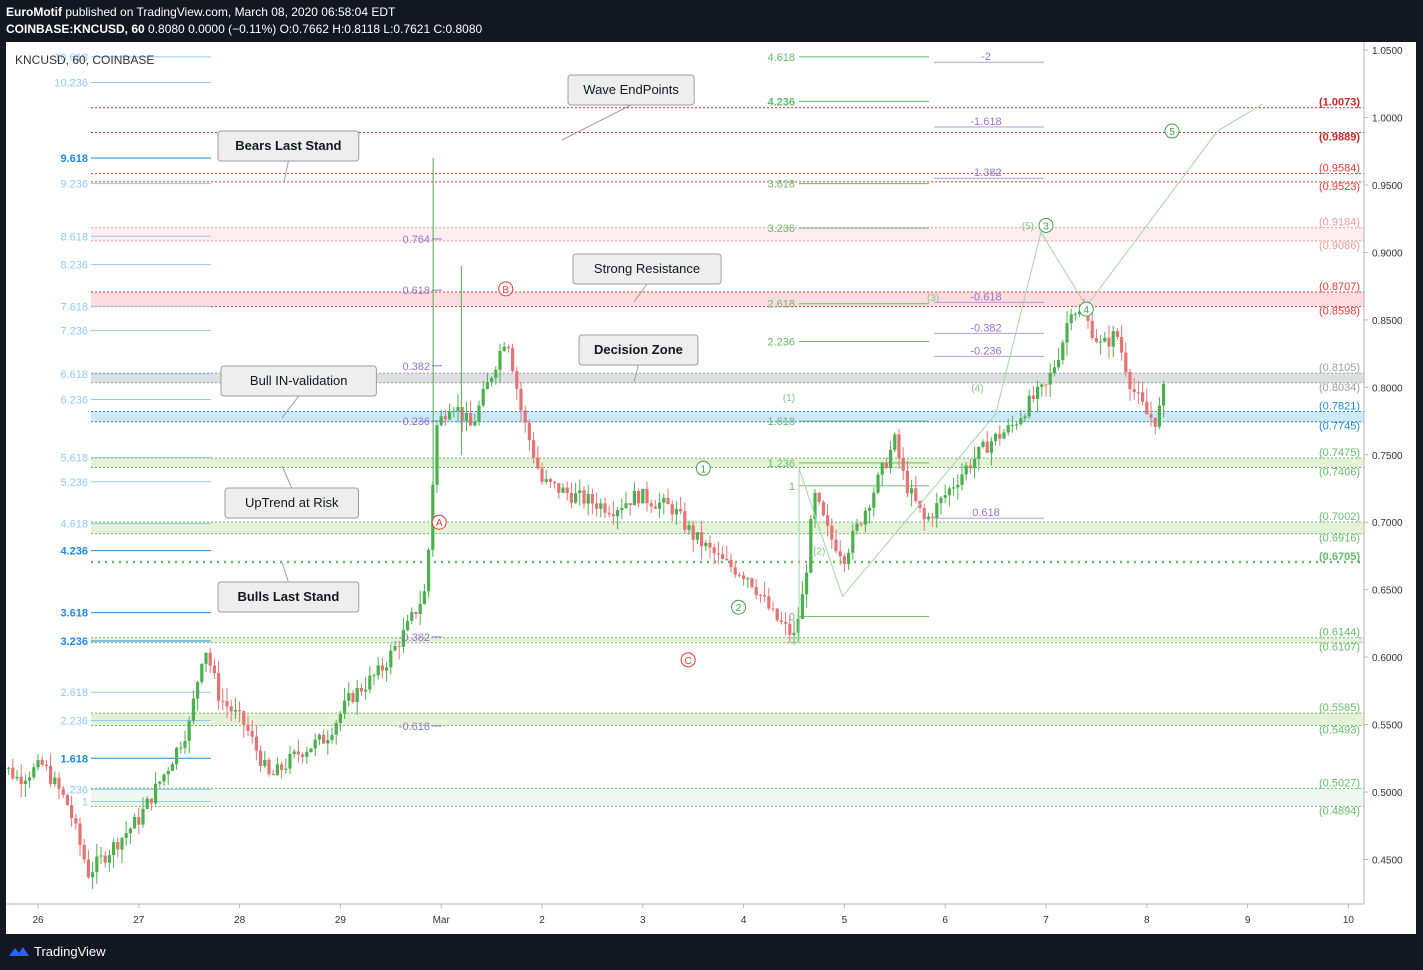  What do you see at coordinates (74, 458) in the screenshot?
I see `fib-label: 5.618` at bounding box center [74, 458].